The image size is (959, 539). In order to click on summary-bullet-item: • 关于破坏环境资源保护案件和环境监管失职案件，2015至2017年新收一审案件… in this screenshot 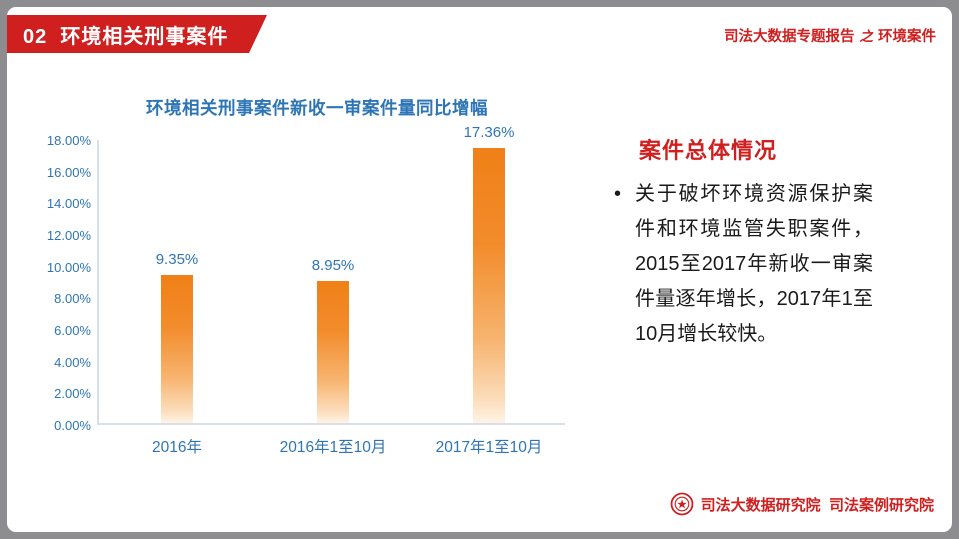, I will do `click(769, 264)`.